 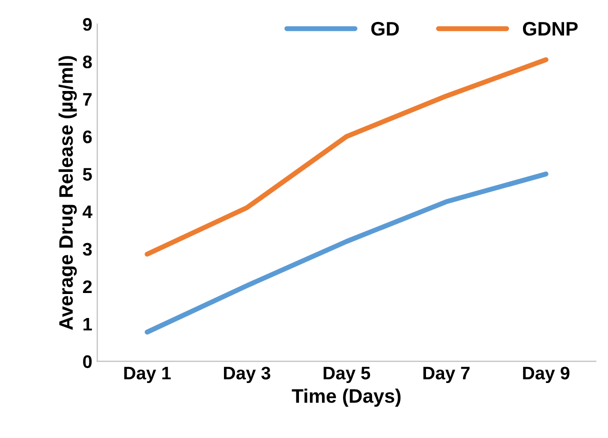 I want to click on x-tick-label: Day 9, so click(x=546, y=375).